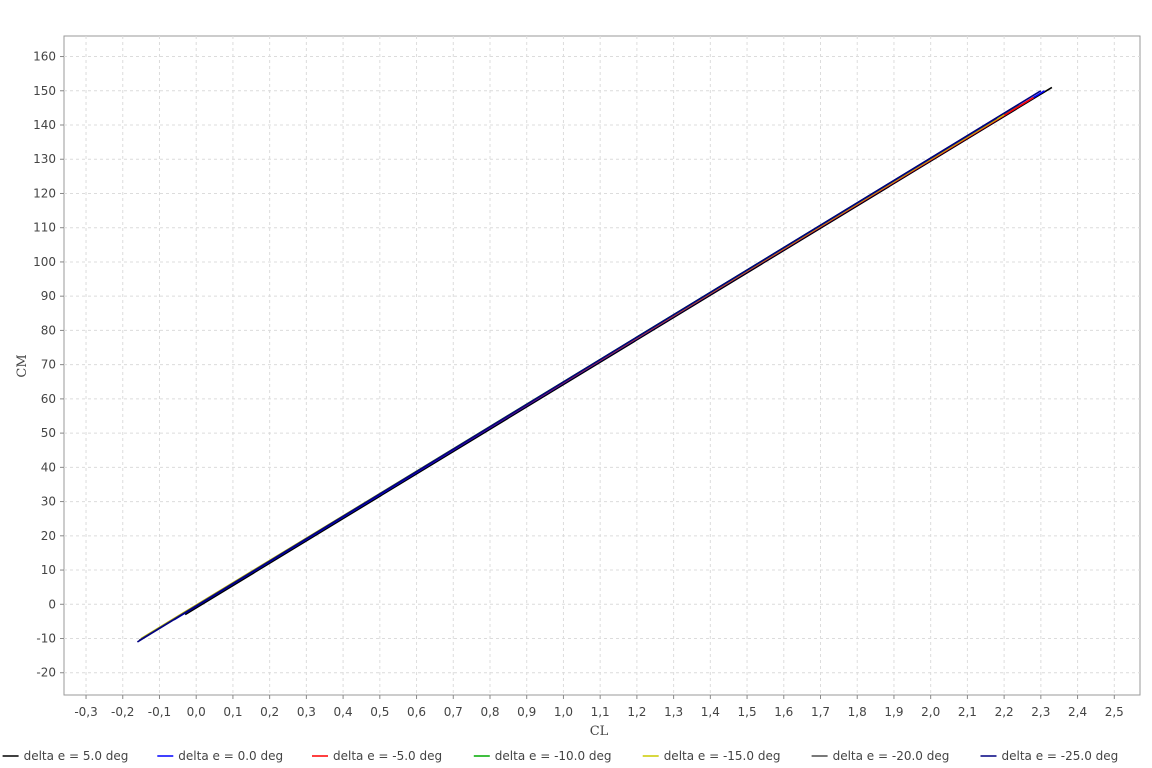 The height and width of the screenshot is (768, 1152). Describe the element at coordinates (1077, 712) in the screenshot. I see `x-tick-label: 2,4` at that location.